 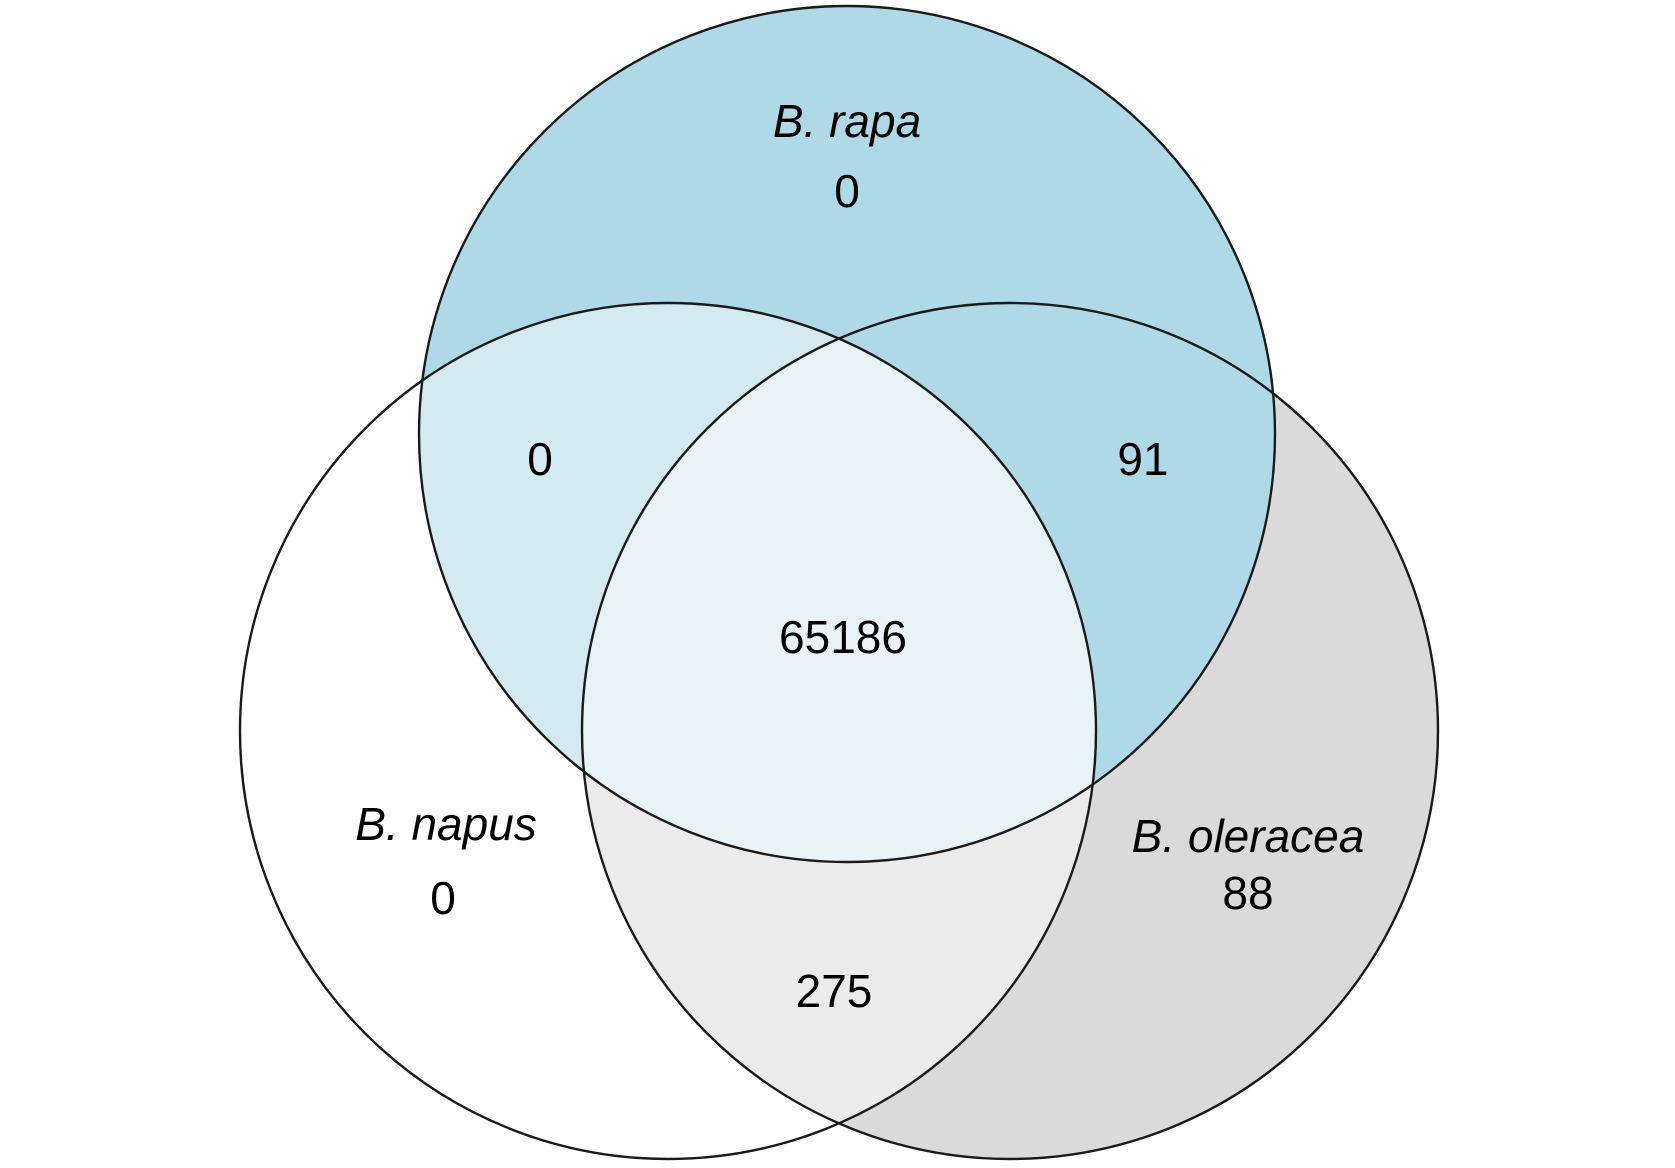 I want to click on count-napus-only: 0, so click(x=443, y=898).